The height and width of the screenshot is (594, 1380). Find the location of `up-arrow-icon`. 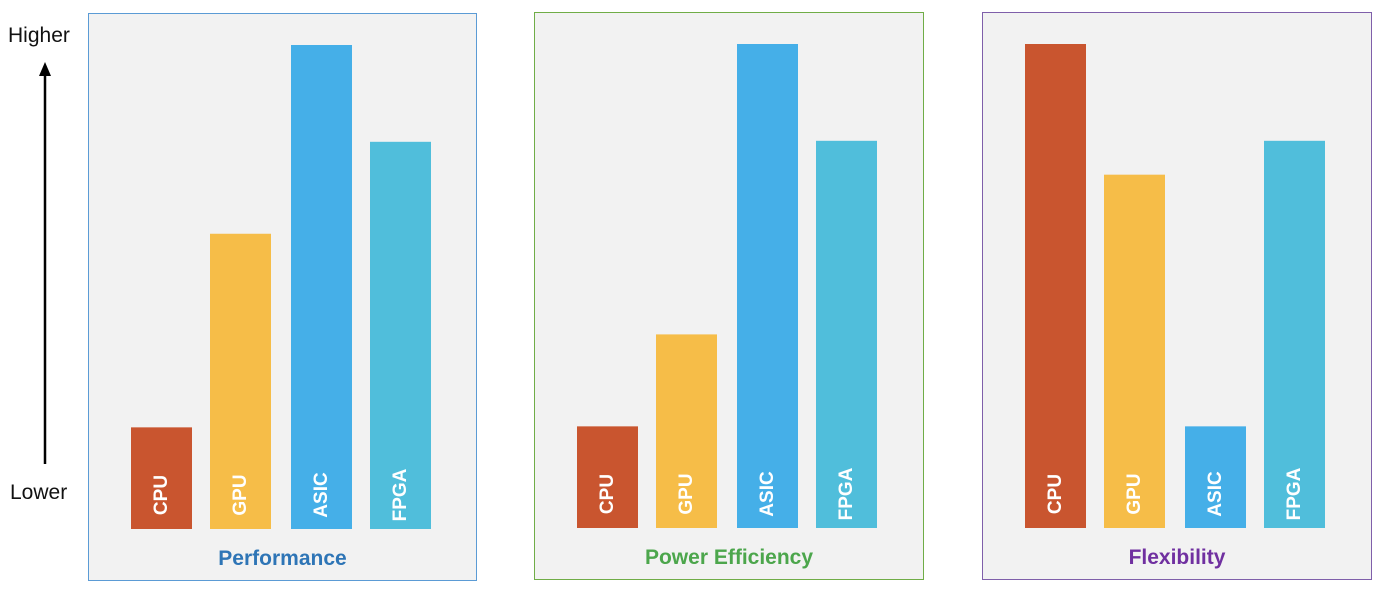

up-arrow-icon is located at coordinates (45, 263).